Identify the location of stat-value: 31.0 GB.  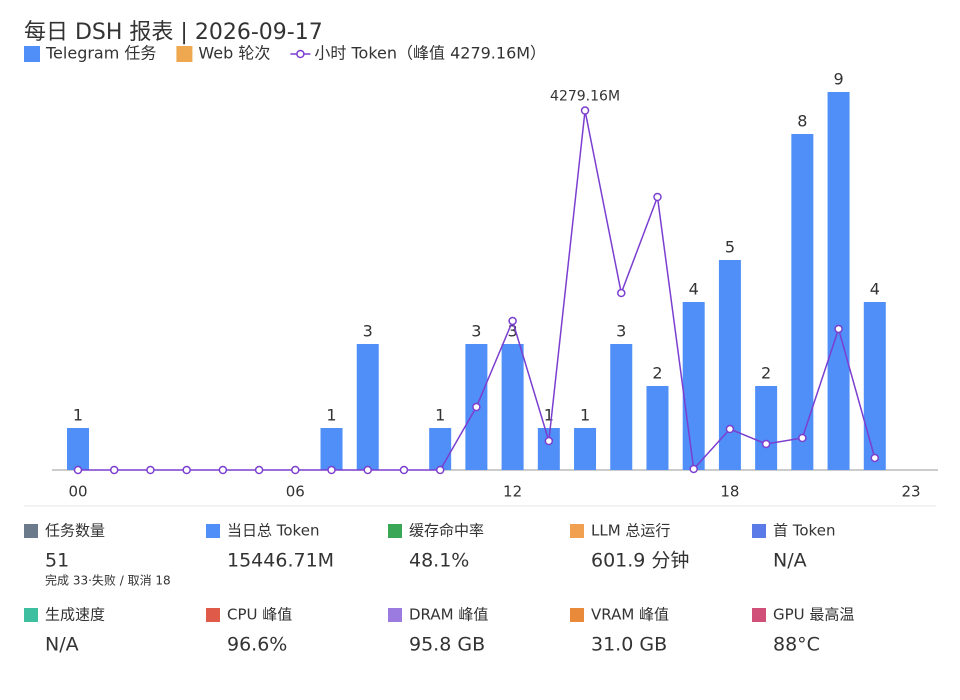
(629, 645).